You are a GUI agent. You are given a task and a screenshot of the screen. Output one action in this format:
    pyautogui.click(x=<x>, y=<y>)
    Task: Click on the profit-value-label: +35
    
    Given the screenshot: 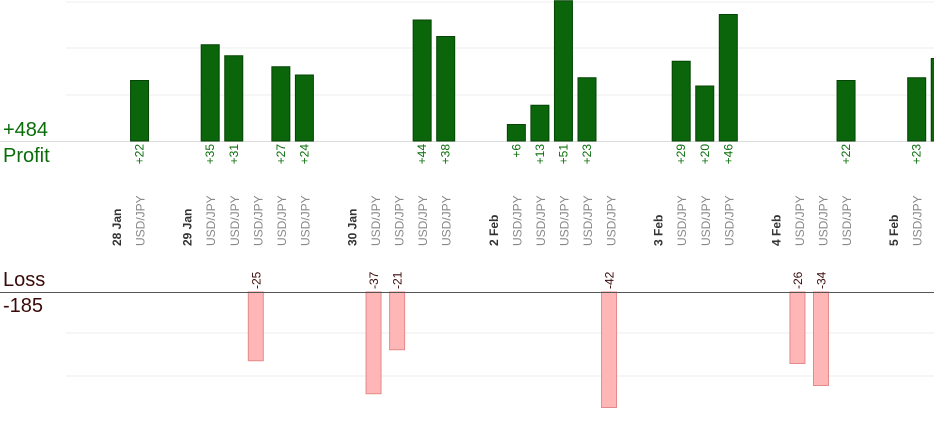 What is the action you would take?
    pyautogui.click(x=210, y=154)
    